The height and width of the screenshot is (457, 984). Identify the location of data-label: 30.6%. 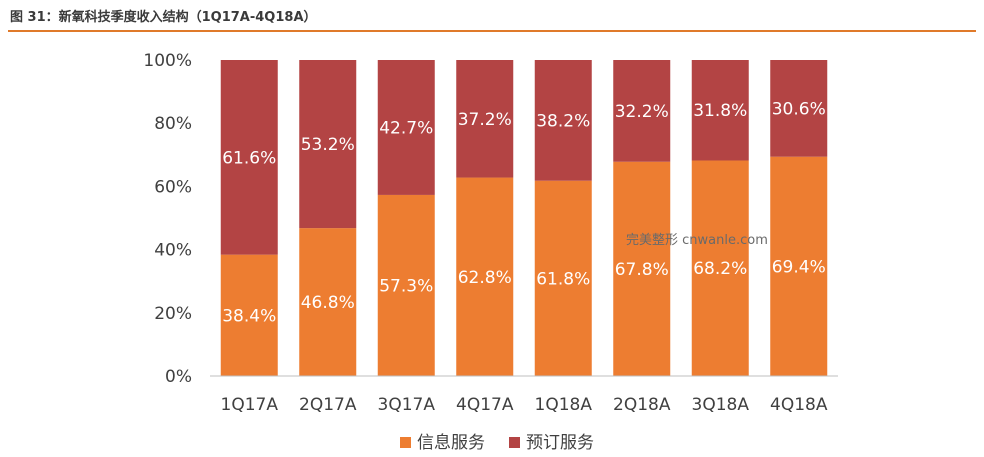
(799, 109).